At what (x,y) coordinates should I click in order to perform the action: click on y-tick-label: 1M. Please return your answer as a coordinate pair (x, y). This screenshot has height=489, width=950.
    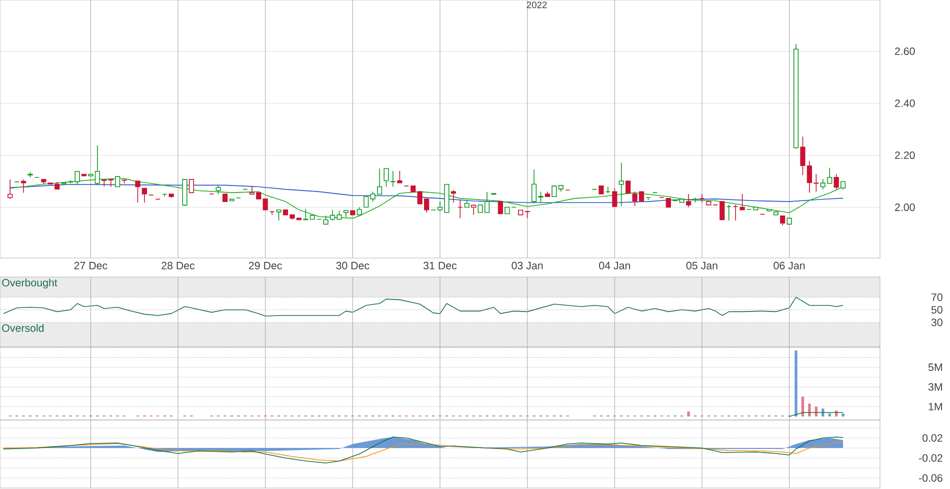
    Looking at the image, I should click on (935, 406).